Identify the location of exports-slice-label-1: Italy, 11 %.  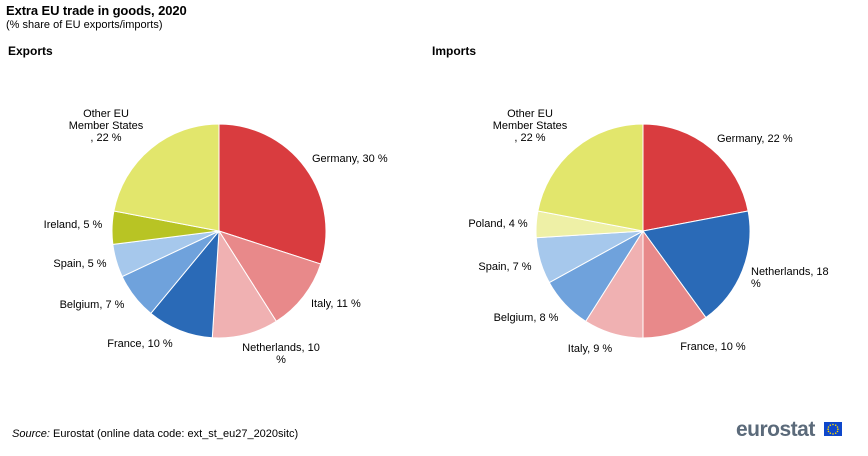
(336, 304).